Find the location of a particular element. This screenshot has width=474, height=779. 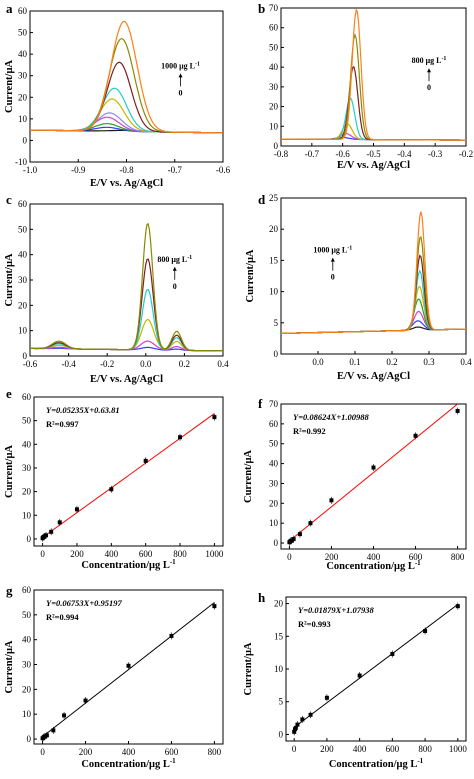

r-squared: R²=0.993 is located at coordinates (314, 624).